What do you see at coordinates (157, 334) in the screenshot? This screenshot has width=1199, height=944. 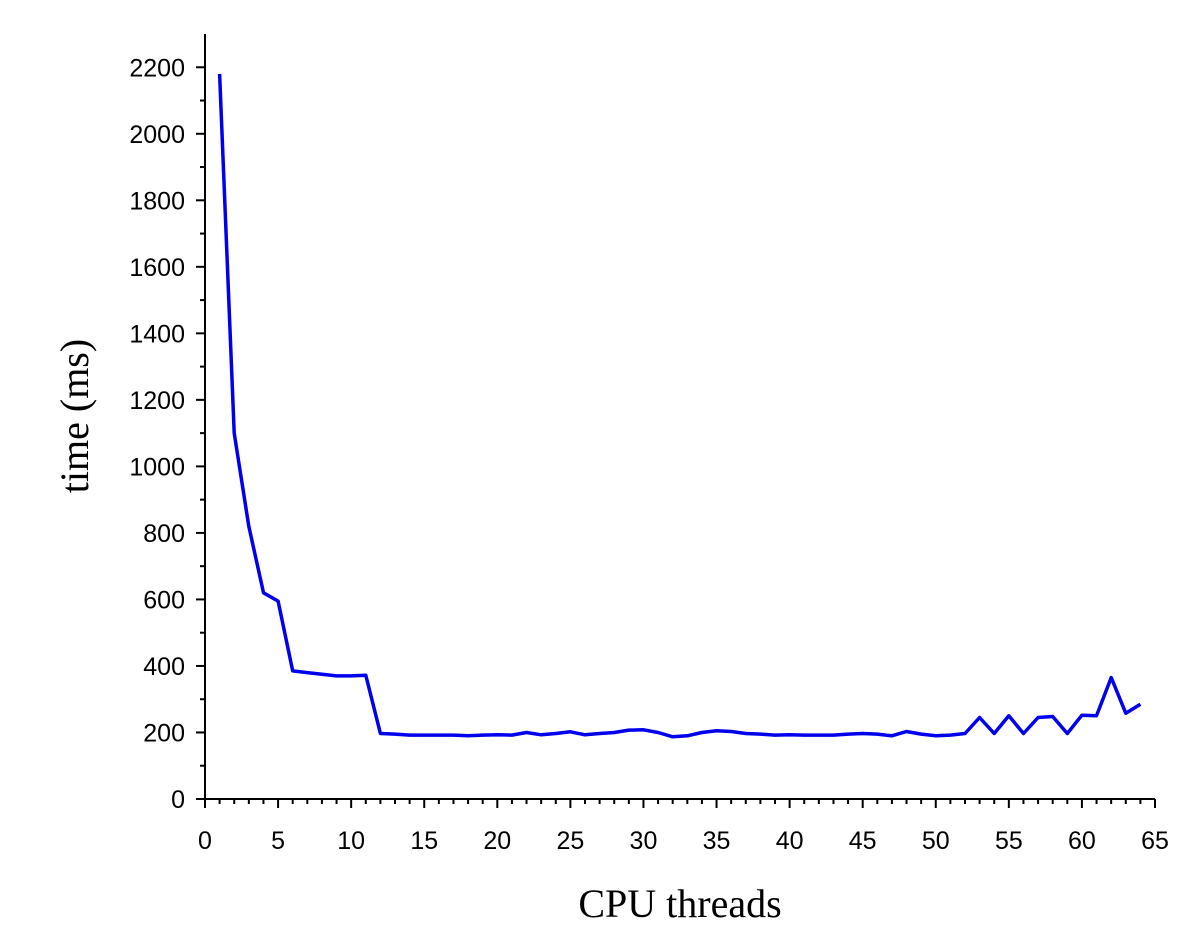 I see `y-tick-label: 1400` at bounding box center [157, 334].